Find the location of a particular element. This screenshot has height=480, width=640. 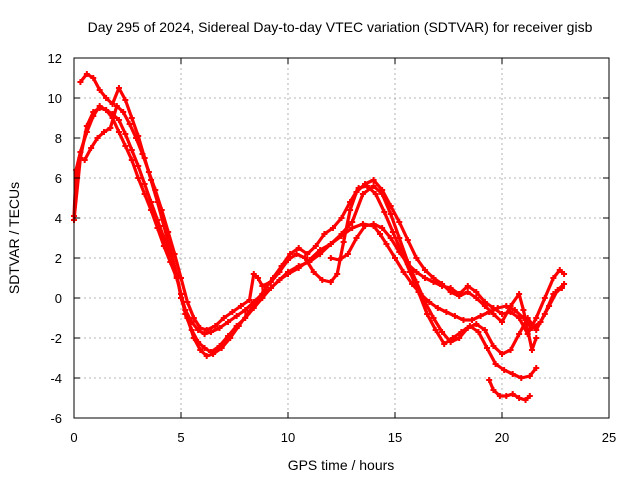

x-tick-label: 5 is located at coordinates (180, 437).